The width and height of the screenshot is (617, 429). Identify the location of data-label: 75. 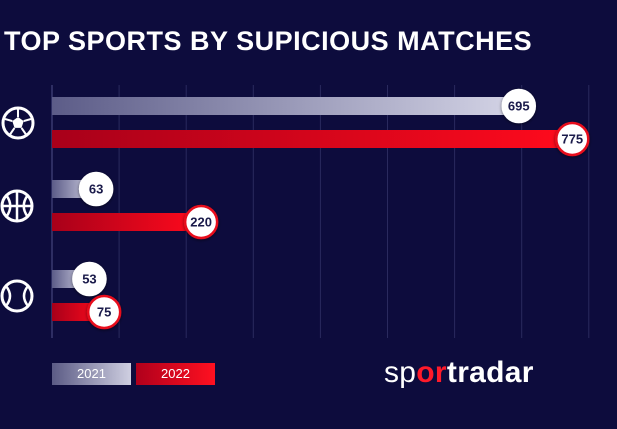
(104, 312).